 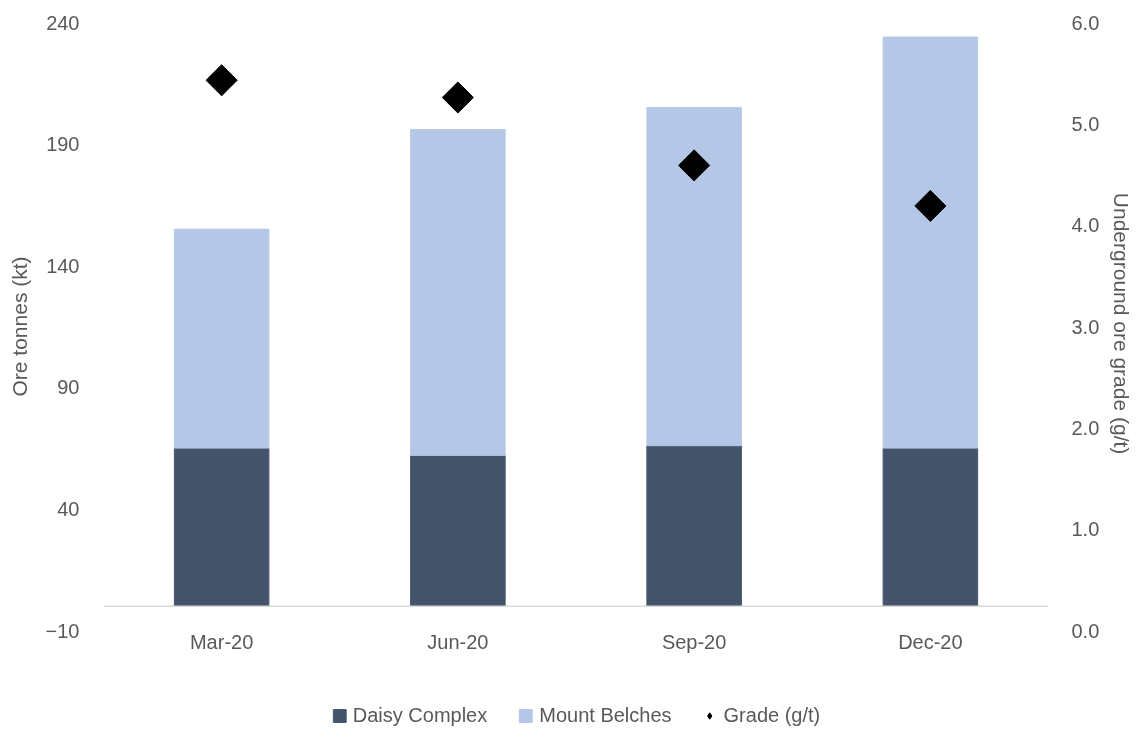 I want to click on y-tick-label: −10, so click(x=62, y=630).